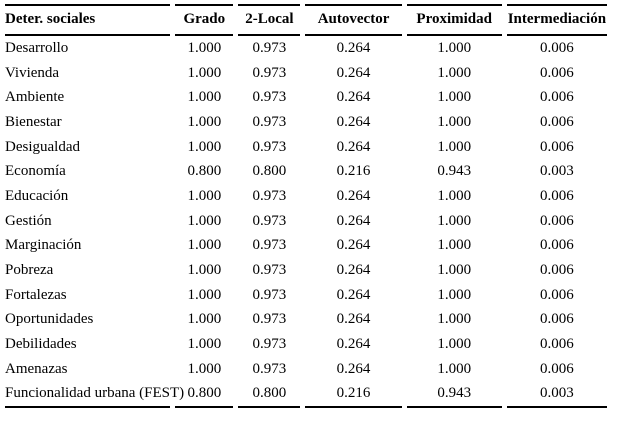 This screenshot has height=445, width=618. I want to click on row-label: Marginación, so click(43, 245).